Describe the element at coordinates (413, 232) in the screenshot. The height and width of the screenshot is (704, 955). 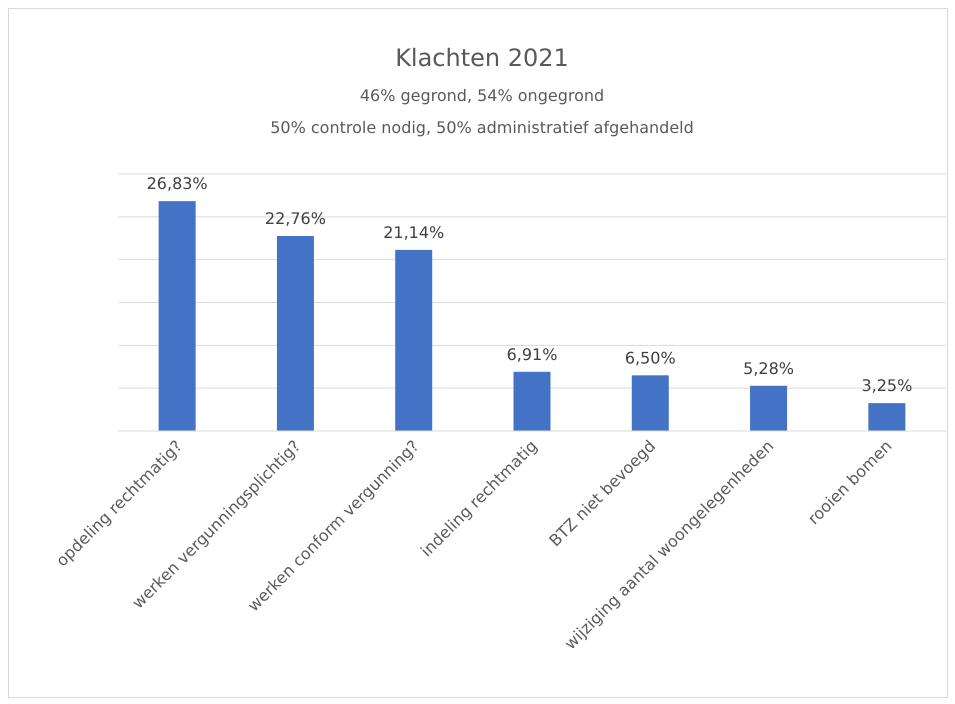
I see `data-label: 21,14%` at that location.